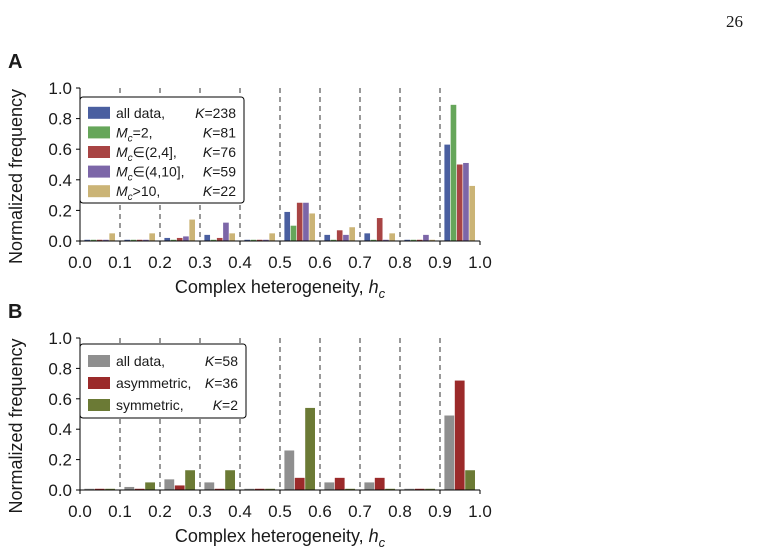  I want to click on legend-label: Mc=2,, so click(134, 134).